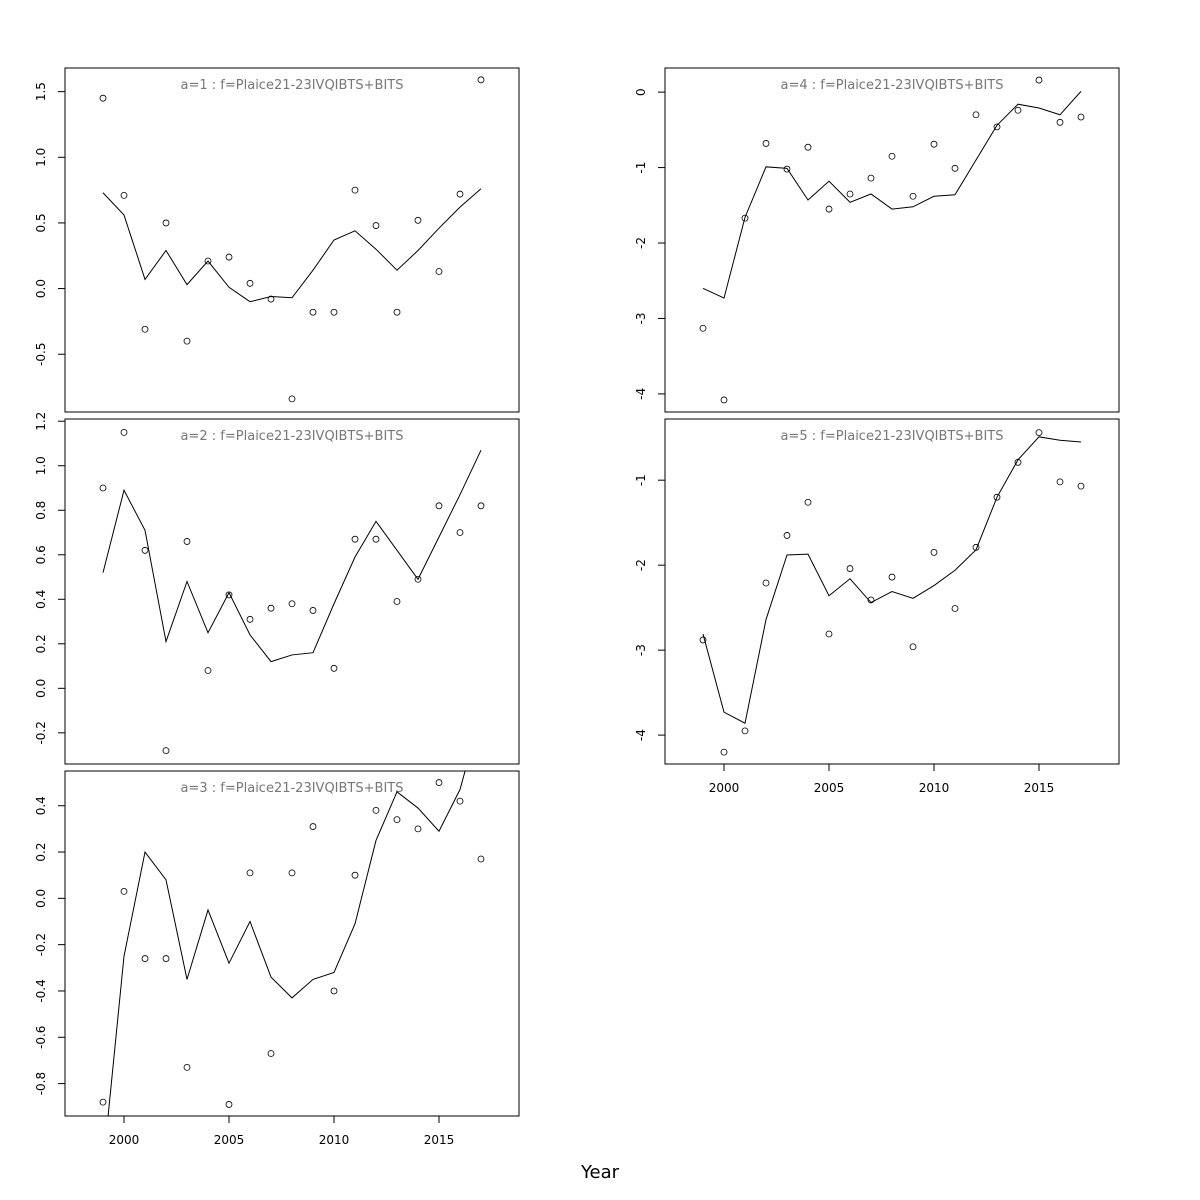 The width and height of the screenshot is (1200, 1200). Describe the element at coordinates (41, 222) in the screenshot. I see `y-tick-label: 0.5` at that location.